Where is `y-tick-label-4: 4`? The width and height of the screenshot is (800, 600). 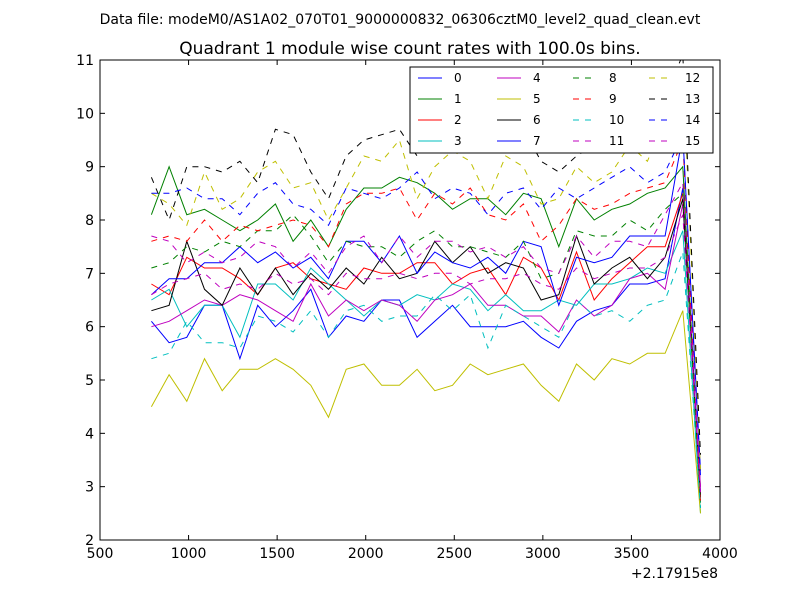 y-tick-label-4: 4 is located at coordinates (89, 434).